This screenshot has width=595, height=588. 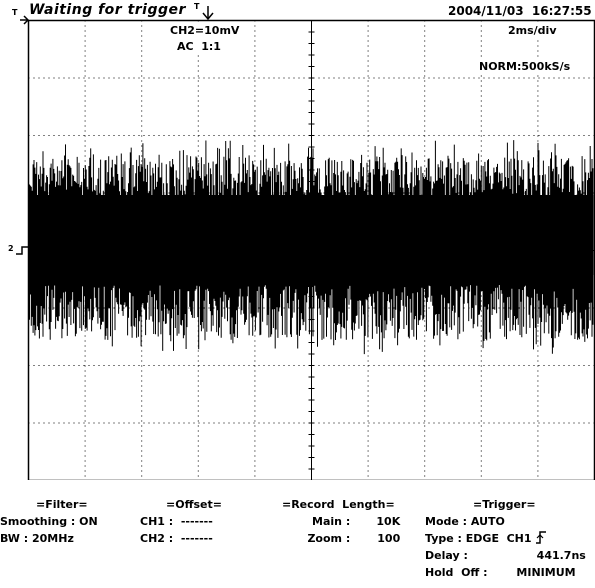 I want to click on status-marker: T, so click(x=15, y=12).